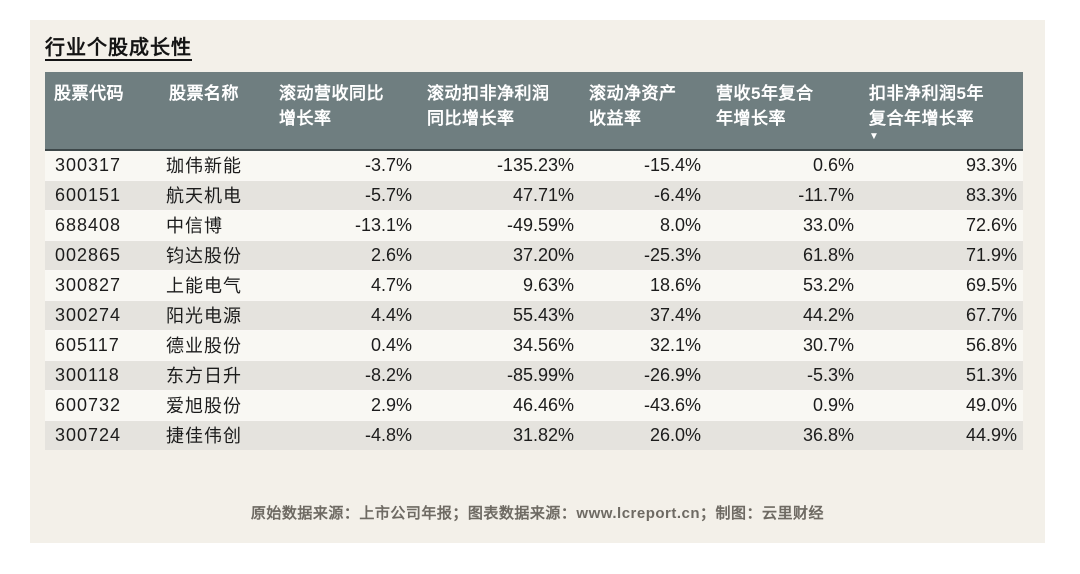  I want to click on table-row: 600151 航天机电 -5.7% 47.71% -6.4% -11.7% 83.3%, so click(534, 195).